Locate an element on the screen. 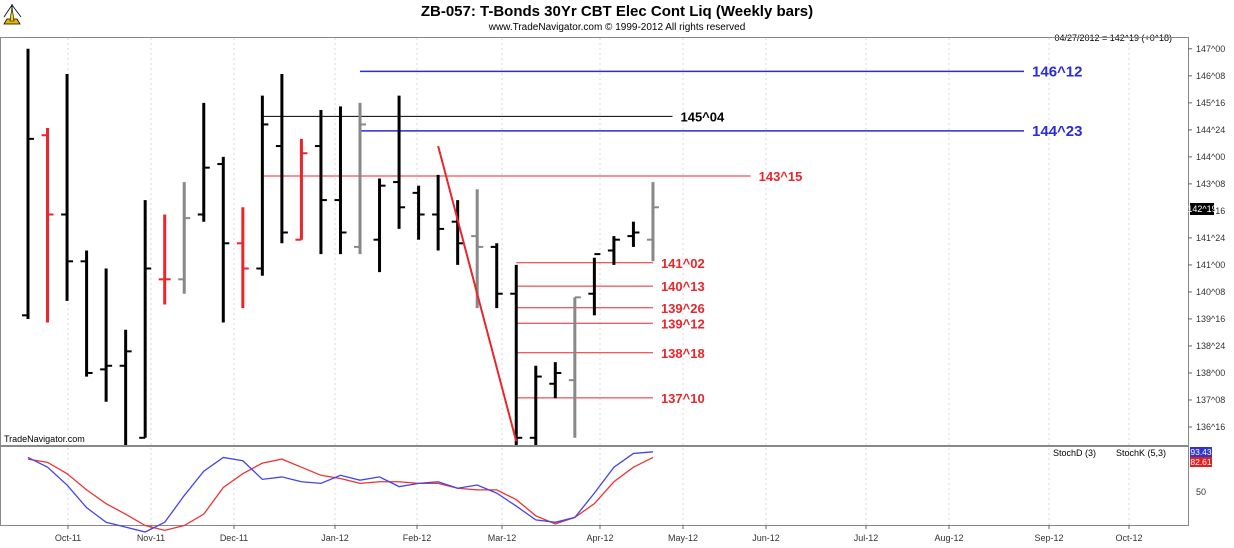  y-tick-label: 137^08 is located at coordinates (1210, 400).